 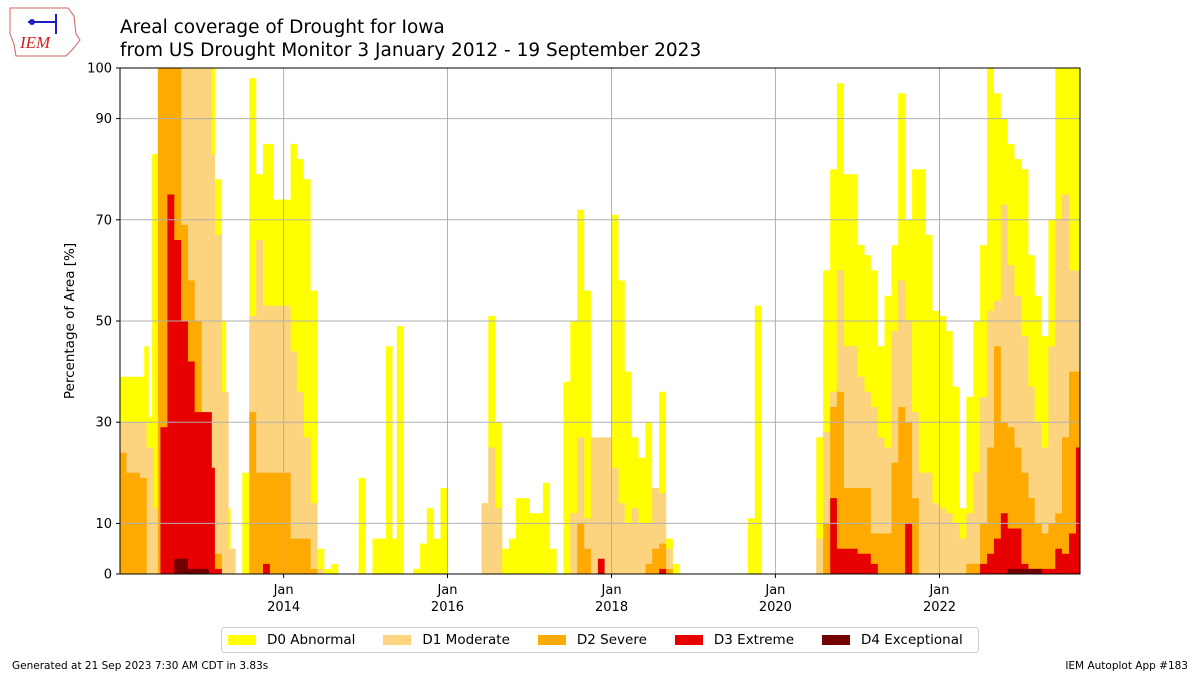 I want to click on iowa-outline-shape, so click(x=45, y=32).